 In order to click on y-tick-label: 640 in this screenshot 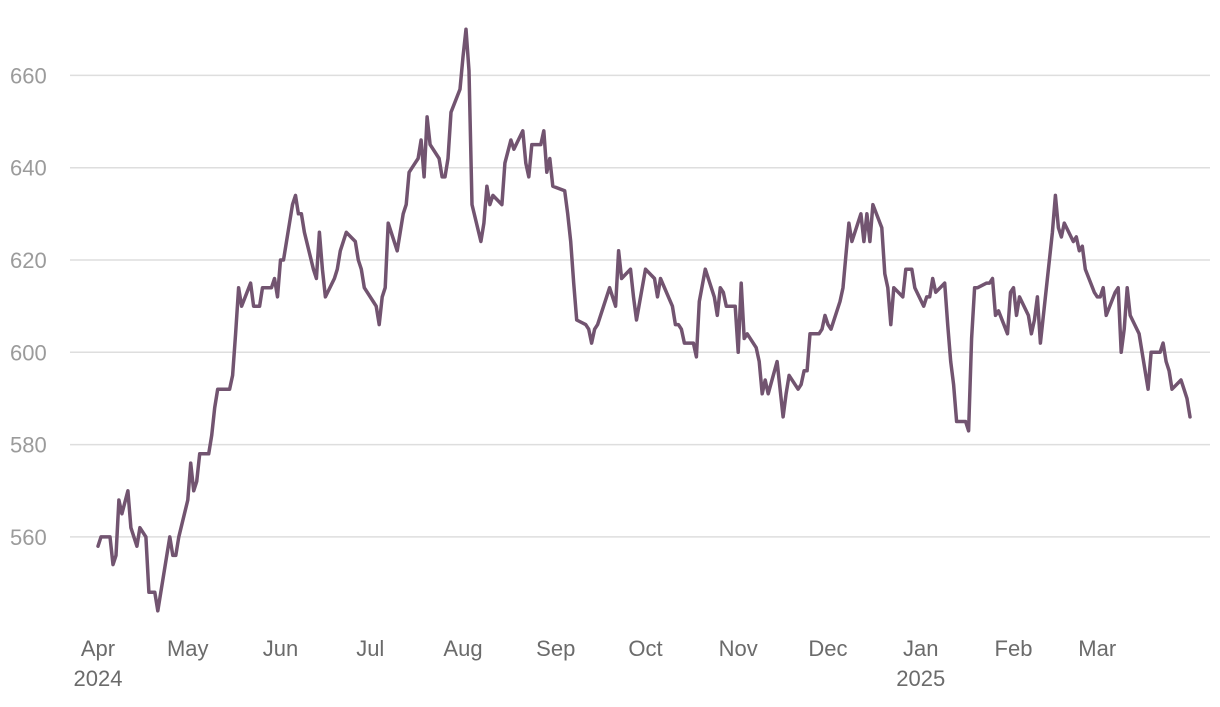, I will do `click(28, 168)`.